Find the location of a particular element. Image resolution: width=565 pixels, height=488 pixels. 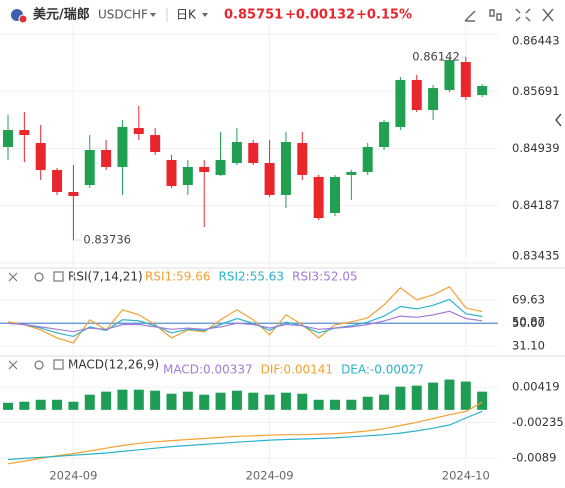

y-tick-label: 31.10 is located at coordinates (528, 345).